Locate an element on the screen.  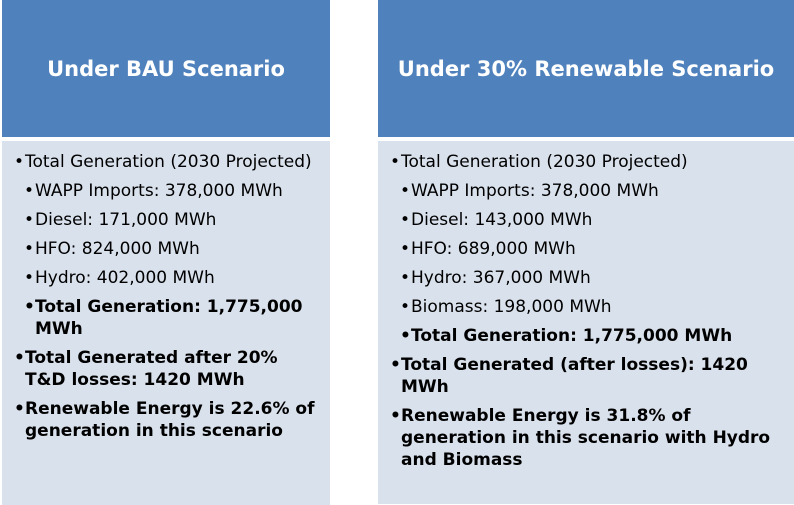
renewable-scenario-header: Under 30% Renewable Scenario is located at coordinates (586, 68).